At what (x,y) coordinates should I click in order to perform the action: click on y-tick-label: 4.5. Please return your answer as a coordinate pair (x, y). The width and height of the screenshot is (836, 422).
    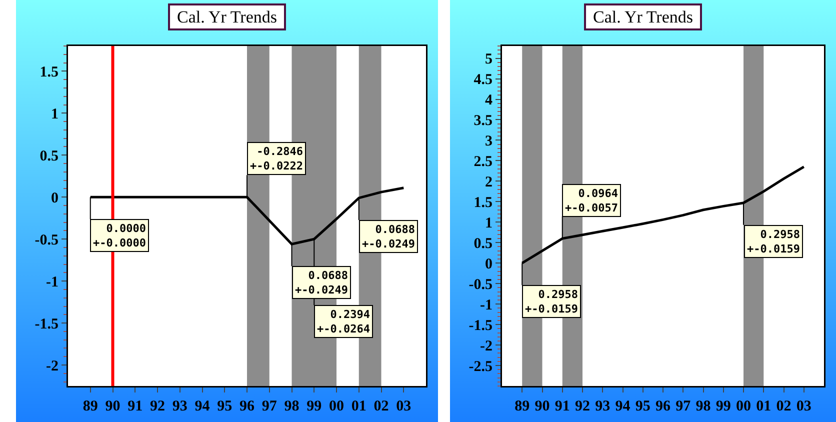
    Looking at the image, I should click on (483, 80).